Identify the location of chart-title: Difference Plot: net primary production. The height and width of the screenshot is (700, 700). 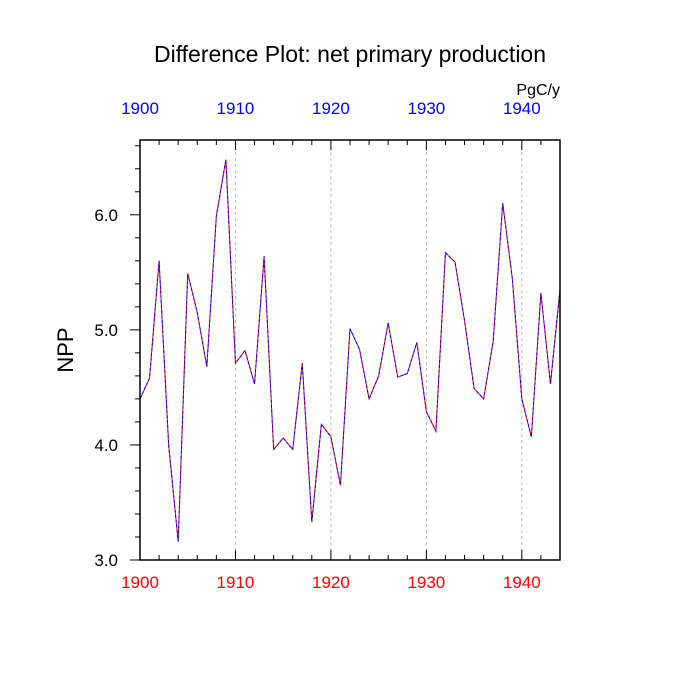
(350, 54).